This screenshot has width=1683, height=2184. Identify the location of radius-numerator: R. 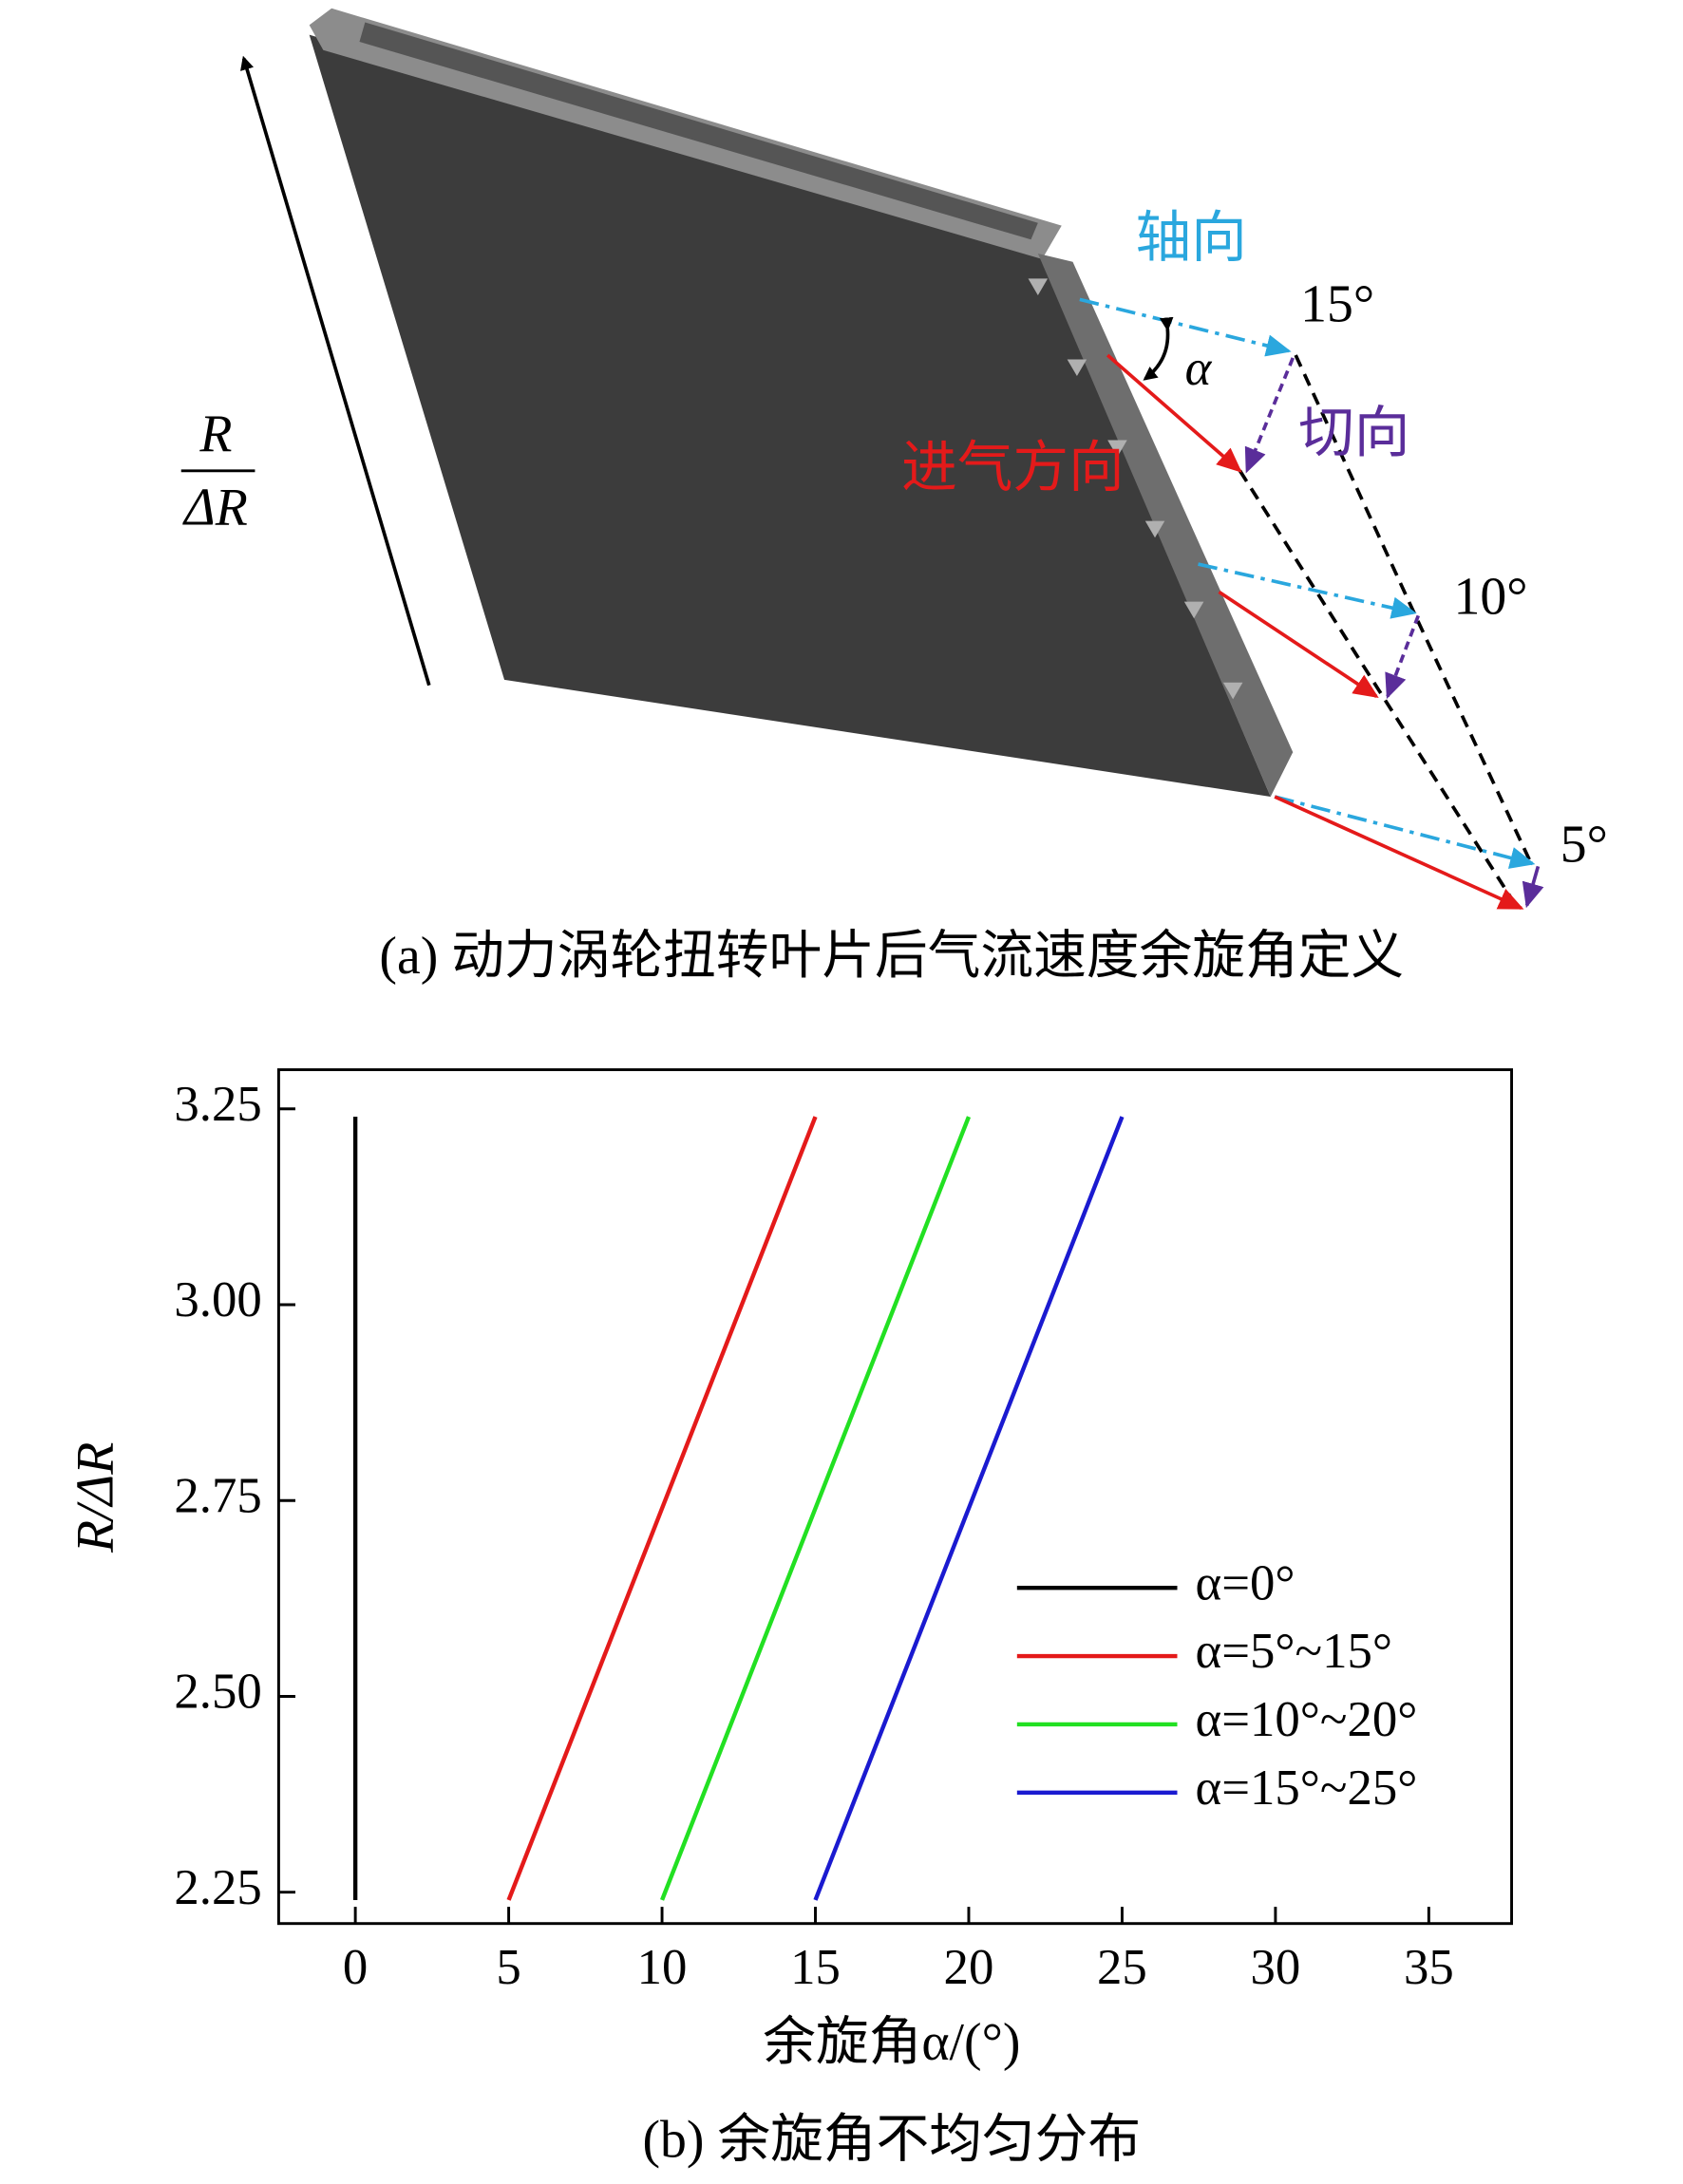
(215, 434).